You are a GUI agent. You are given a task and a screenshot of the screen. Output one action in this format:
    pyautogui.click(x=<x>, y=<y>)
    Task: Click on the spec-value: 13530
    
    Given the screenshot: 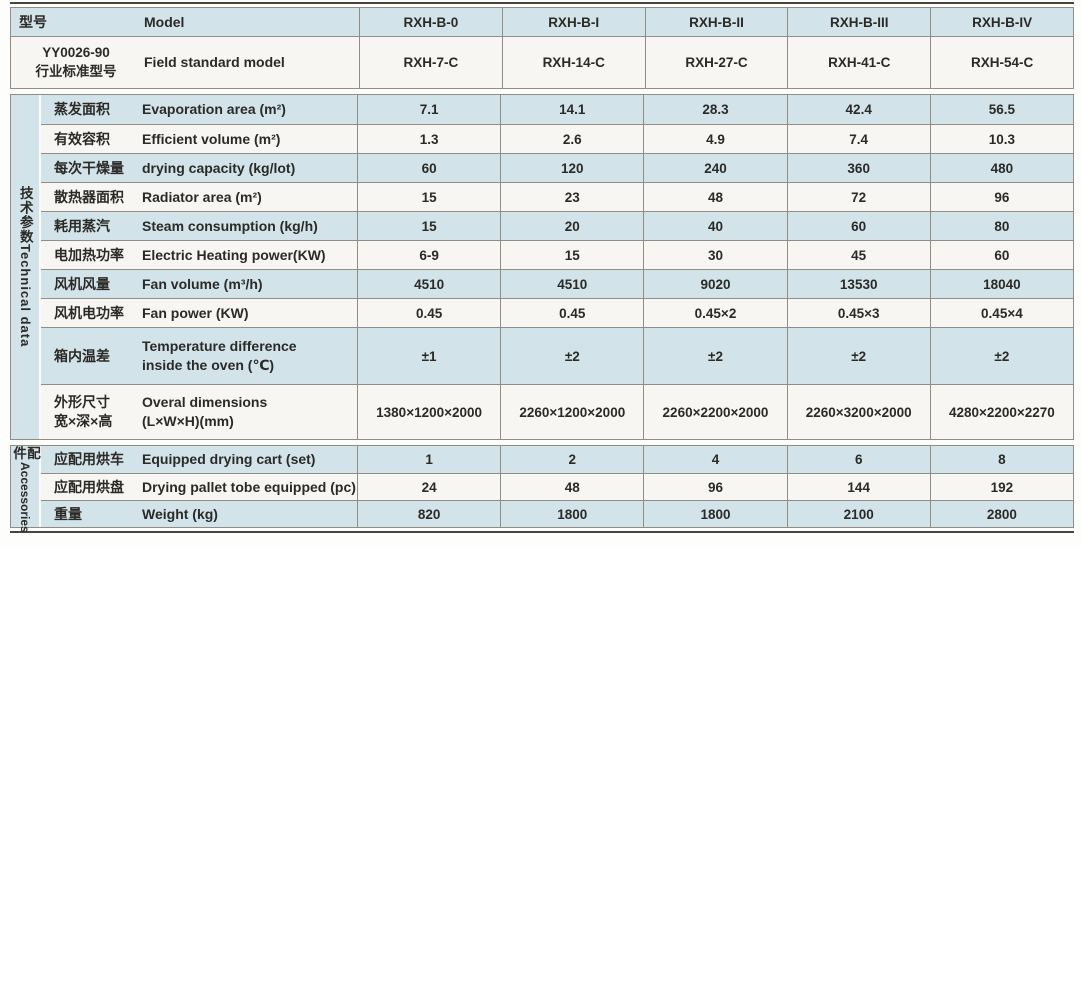 What is the action you would take?
    pyautogui.click(x=858, y=284)
    